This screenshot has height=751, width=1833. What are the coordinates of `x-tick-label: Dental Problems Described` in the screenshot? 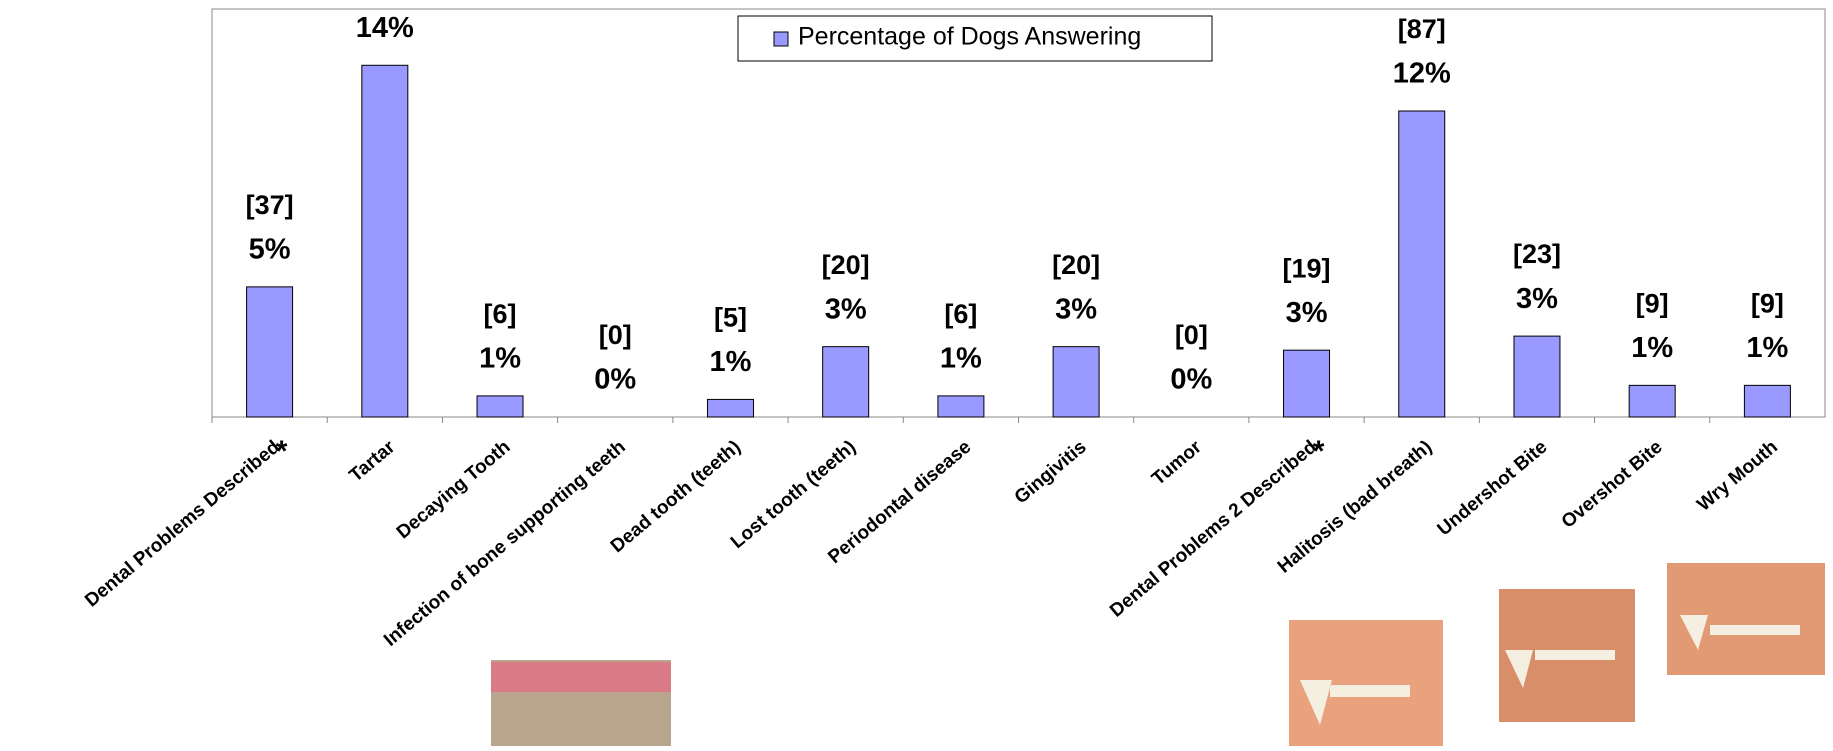 It's located at (182, 524).